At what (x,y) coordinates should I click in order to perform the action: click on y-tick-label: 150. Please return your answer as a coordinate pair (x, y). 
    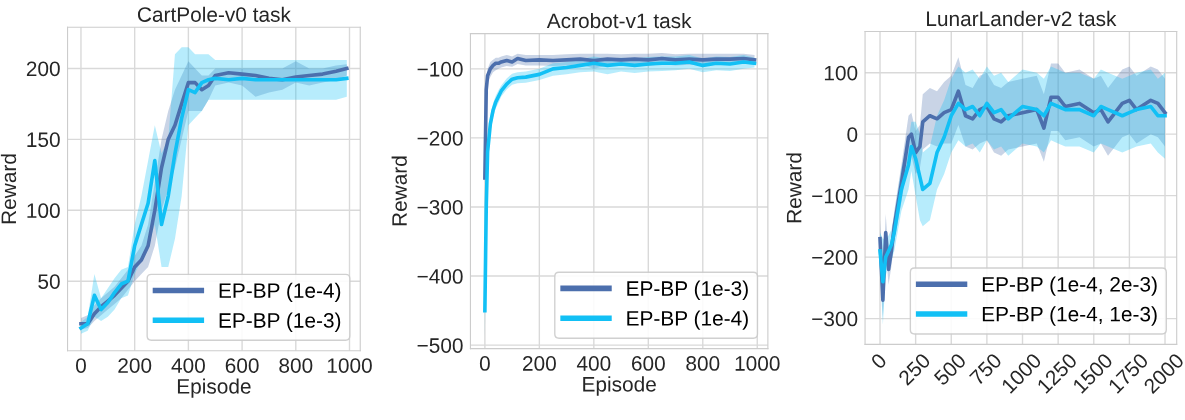
    Looking at the image, I should click on (43, 140).